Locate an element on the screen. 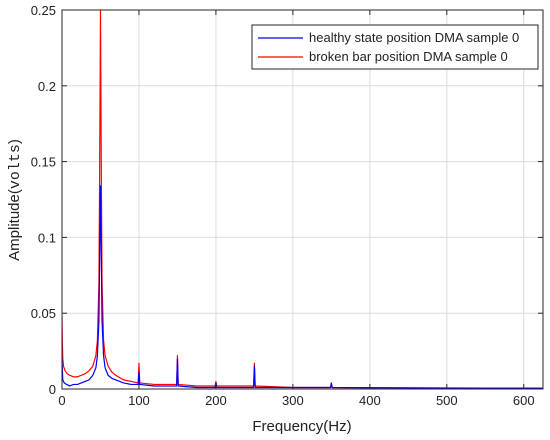 This screenshot has width=550, height=440. x-tick-label: 500 is located at coordinates (447, 400).